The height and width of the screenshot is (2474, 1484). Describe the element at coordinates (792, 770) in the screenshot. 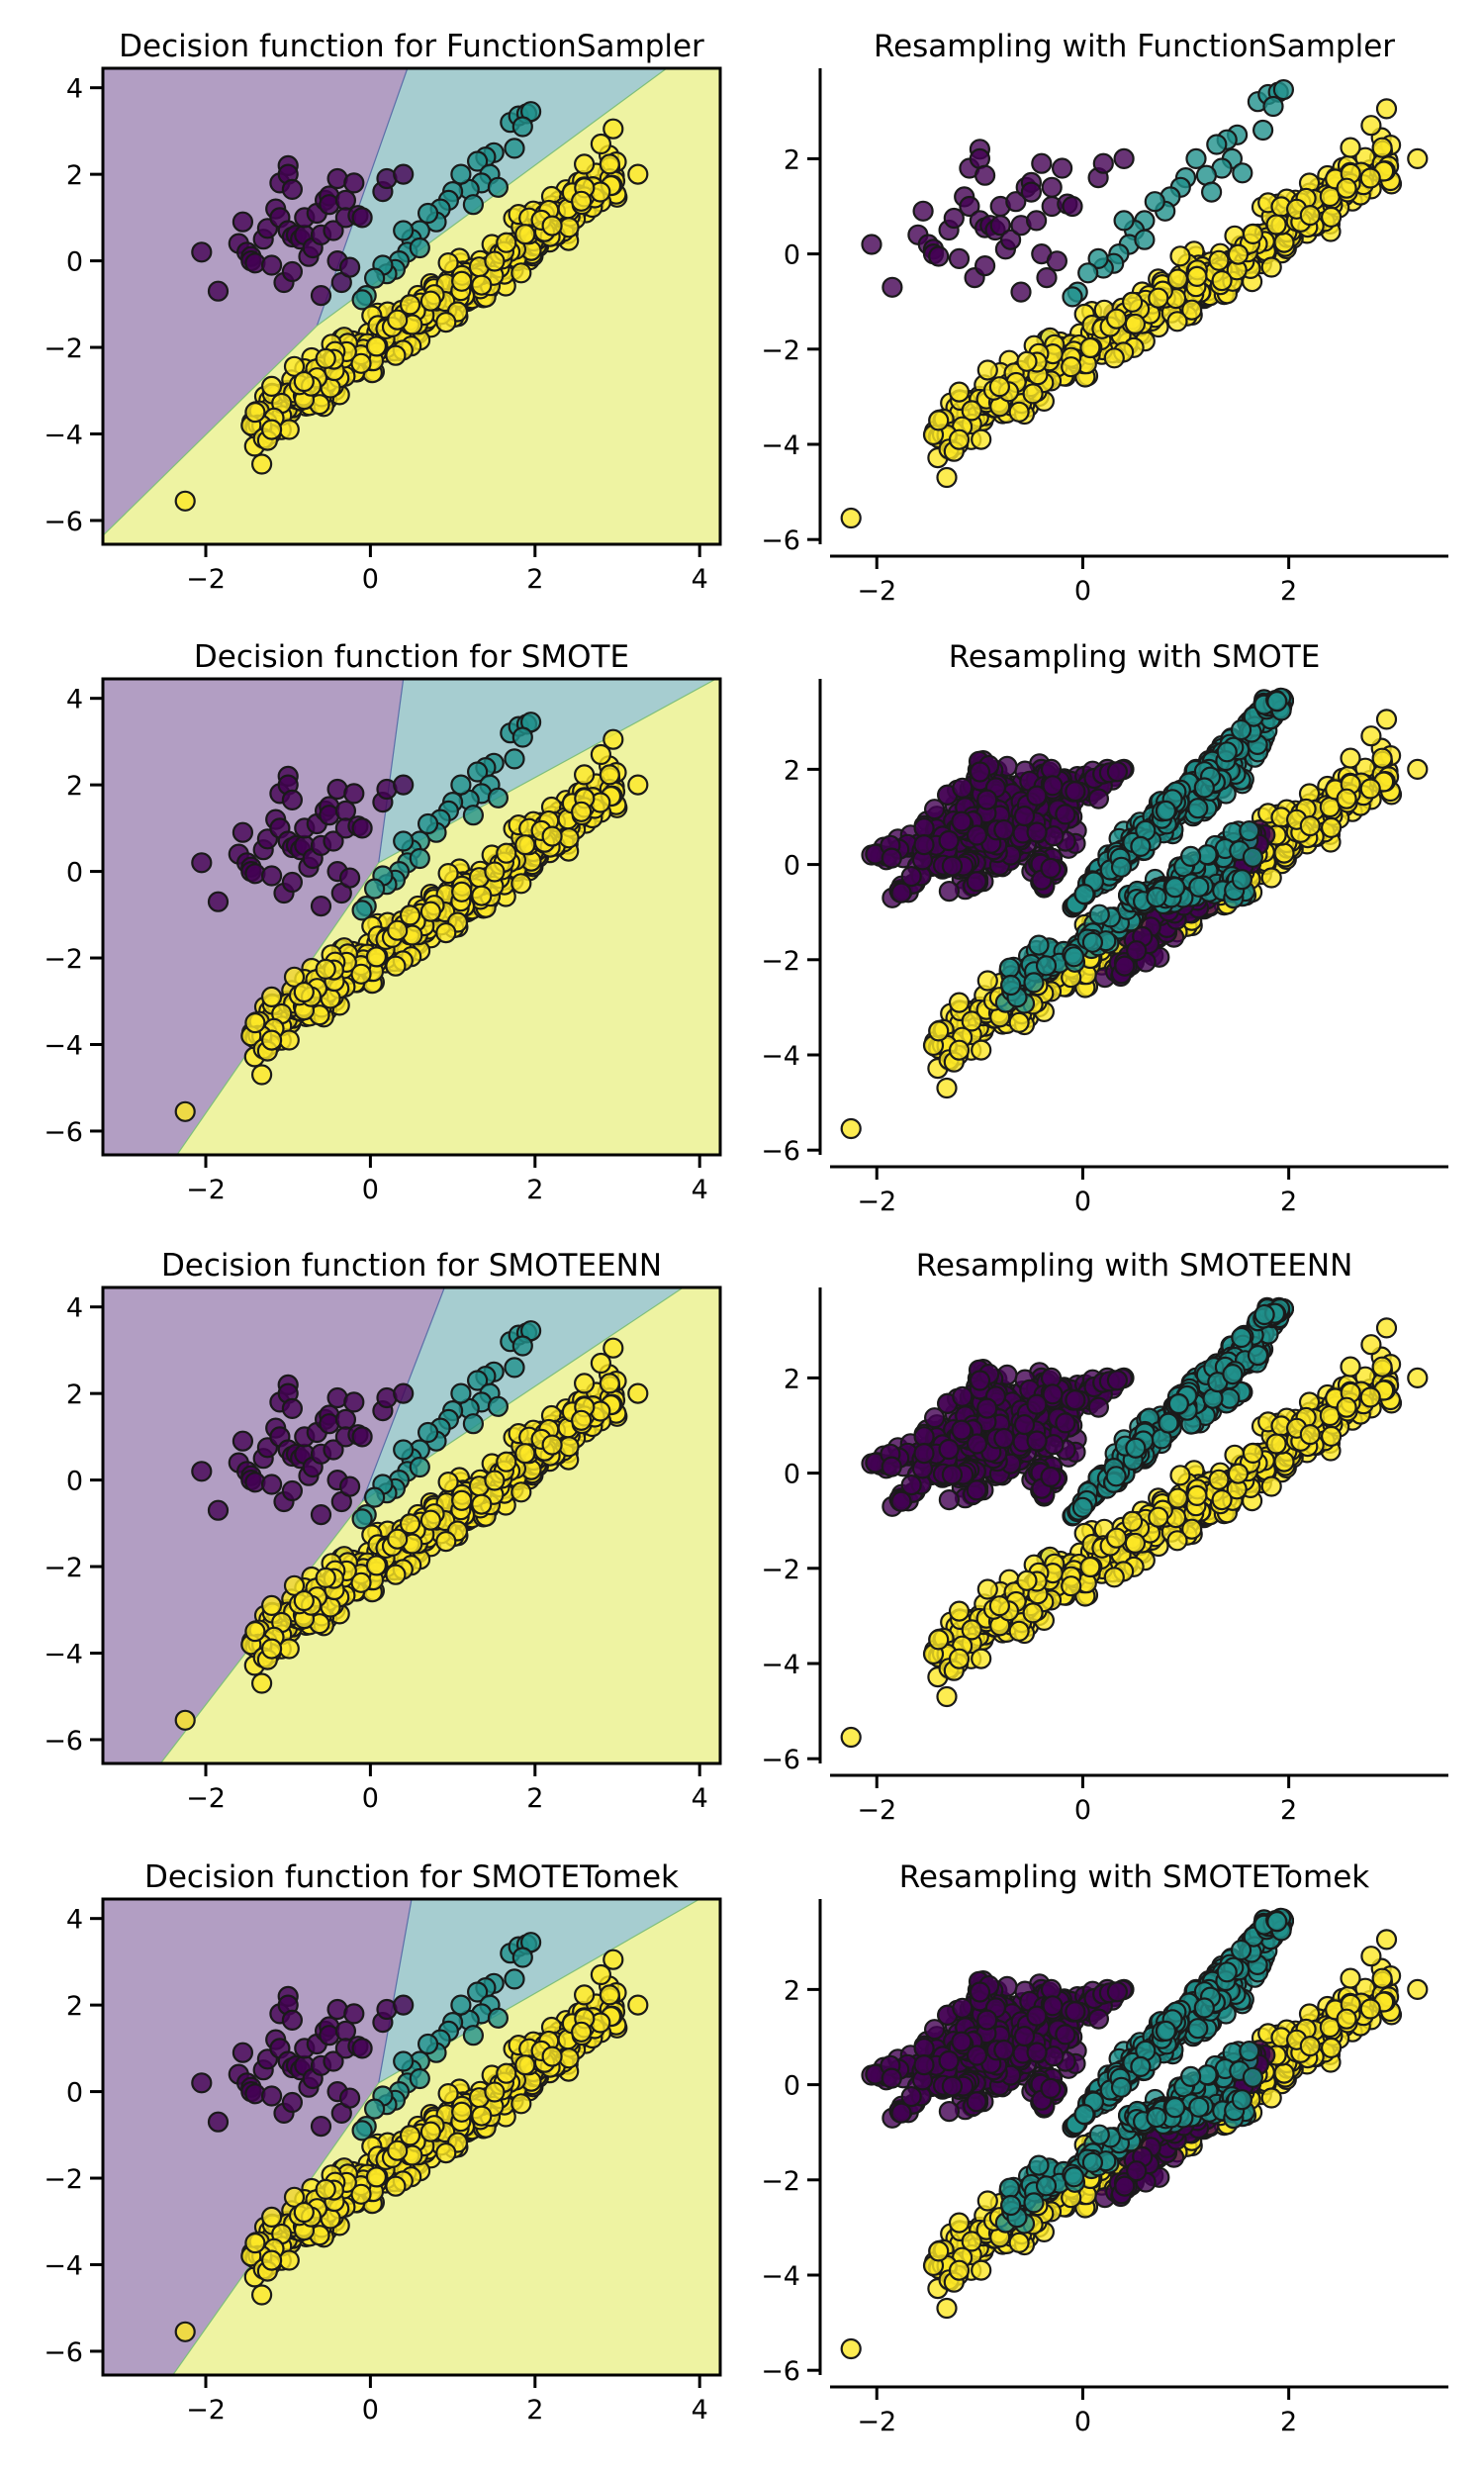

I see `y-tick-label: 2` at that location.